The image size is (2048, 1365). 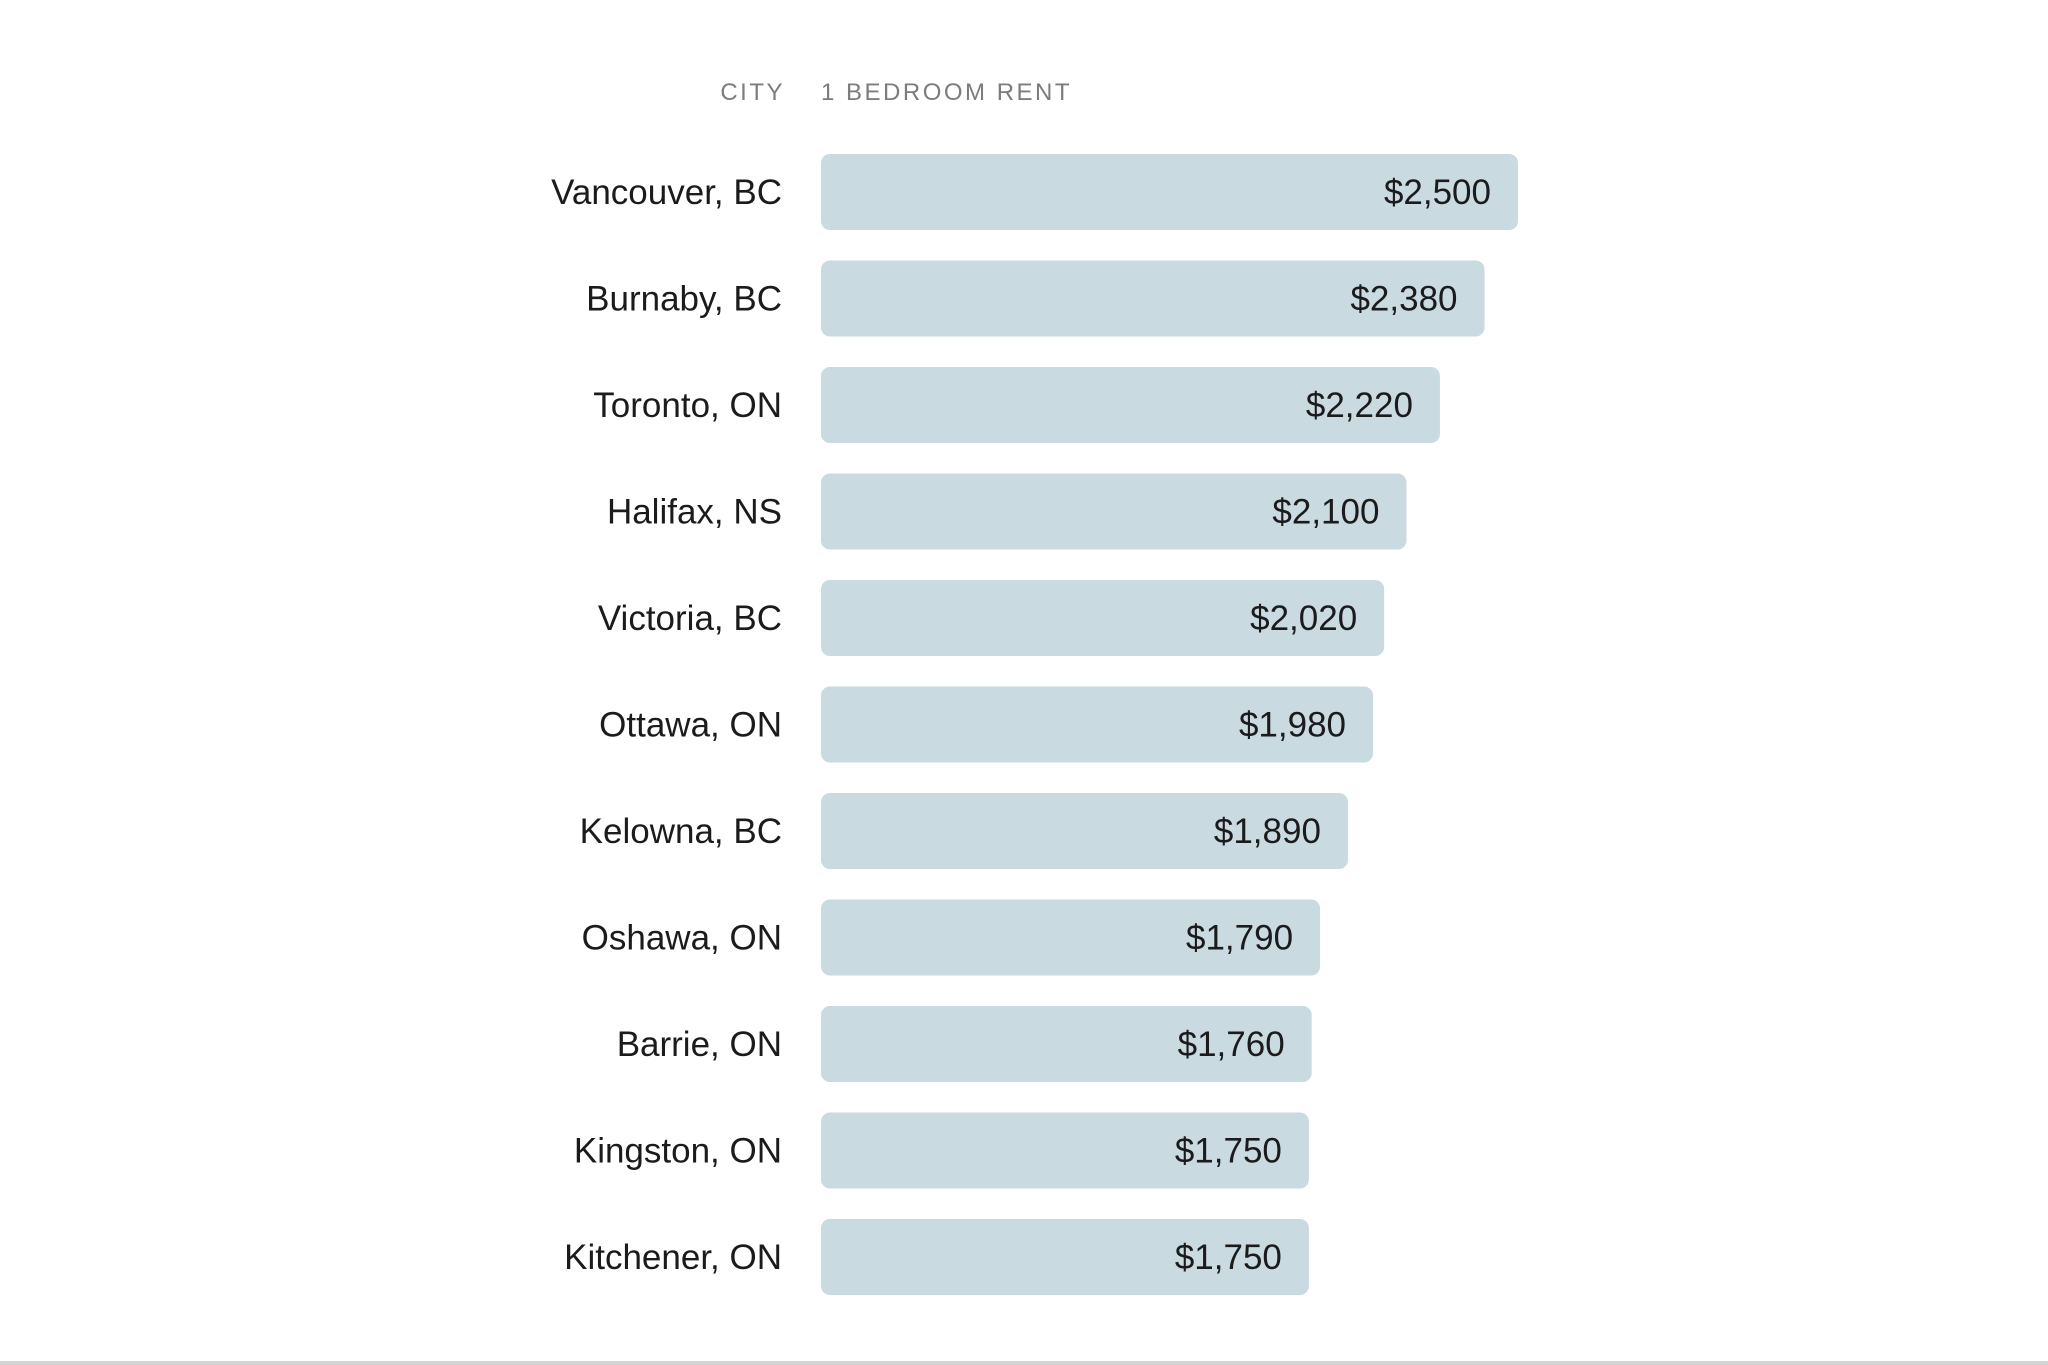 I want to click on city-label-5: Ottawa, ON, so click(x=690, y=725).